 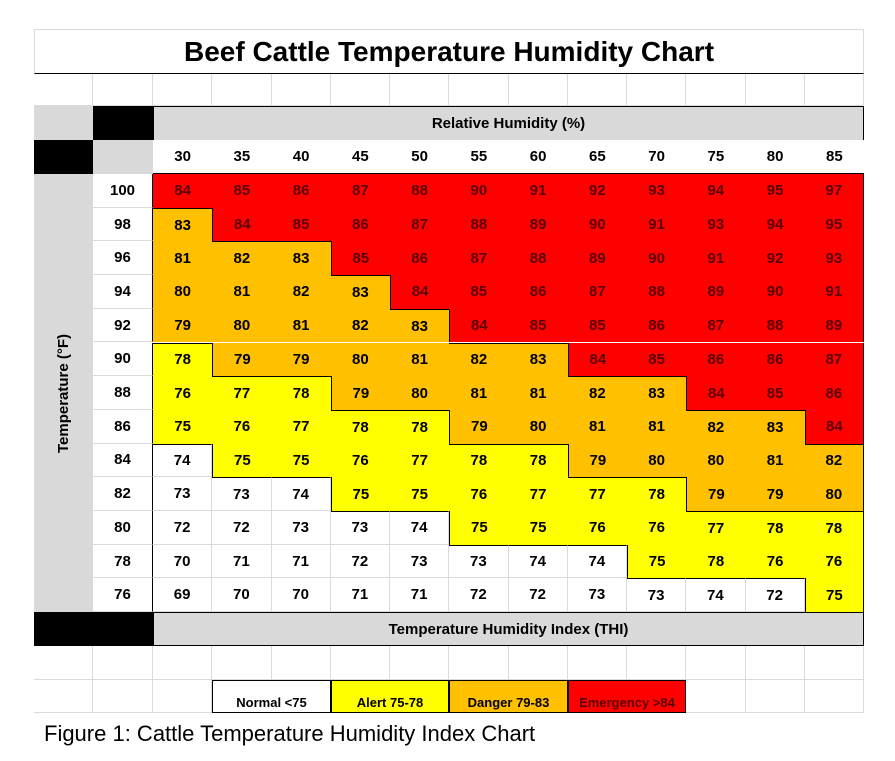 What do you see at coordinates (775, 157) in the screenshot?
I see `x-tick-label: 80` at bounding box center [775, 157].